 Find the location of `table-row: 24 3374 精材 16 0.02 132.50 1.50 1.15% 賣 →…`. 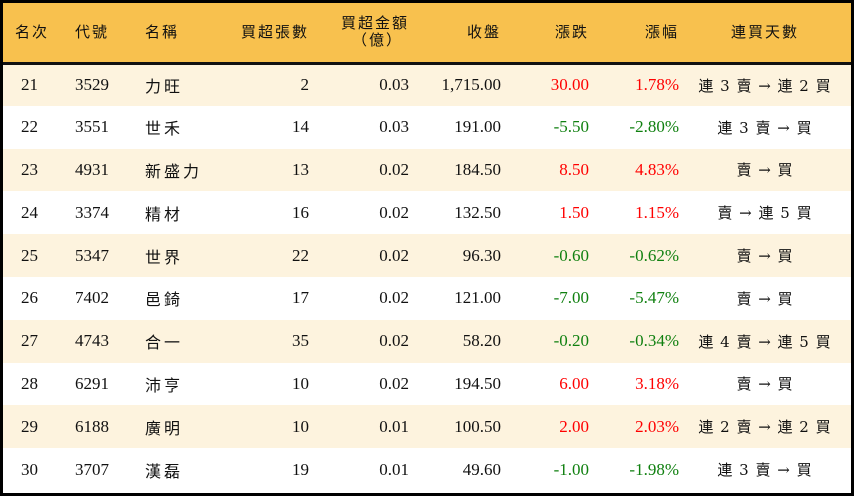

table-row: 24 3374 精材 16 0.02 132.50 1.50 1.15% 賣 →… is located at coordinates (427, 213).